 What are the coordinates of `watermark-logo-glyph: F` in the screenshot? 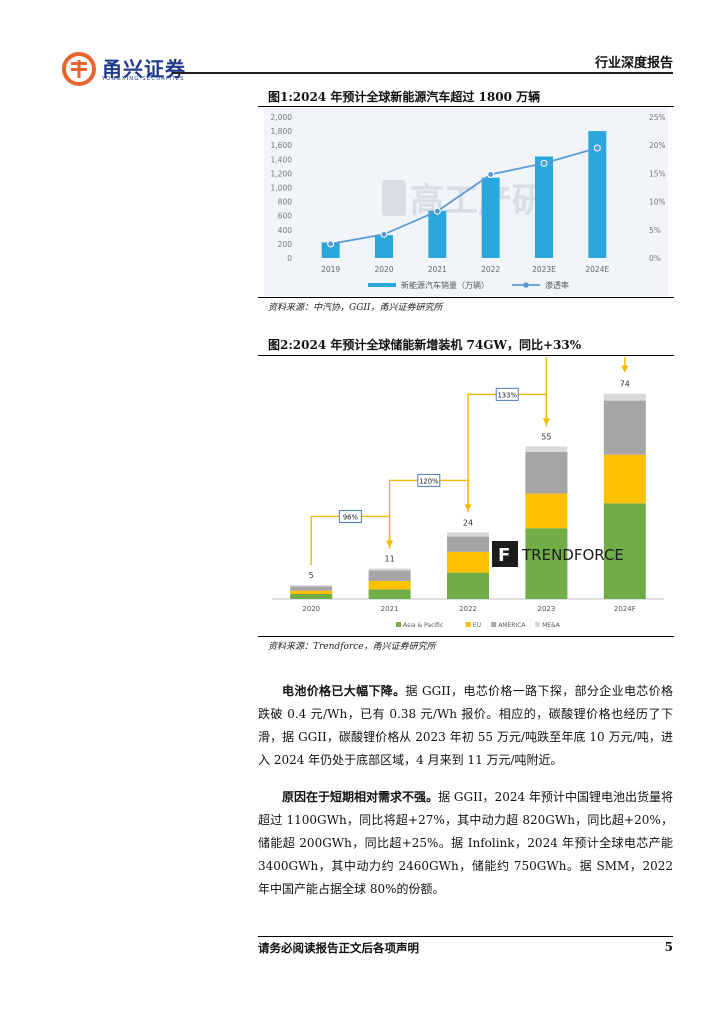 It's located at (504, 555).